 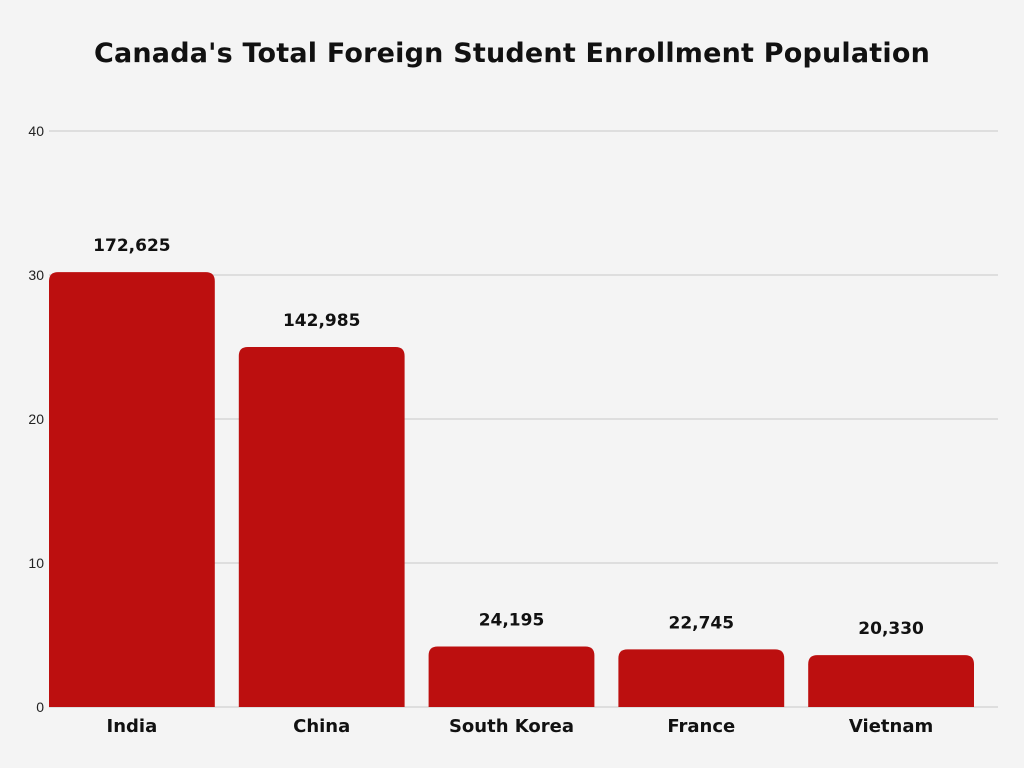 I want to click on data-label: 172,625, so click(x=131, y=246).